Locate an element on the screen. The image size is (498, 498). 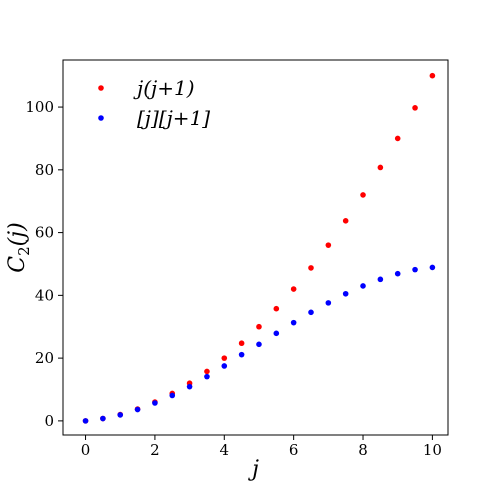
x-tick-label: 6 is located at coordinates (294, 450).